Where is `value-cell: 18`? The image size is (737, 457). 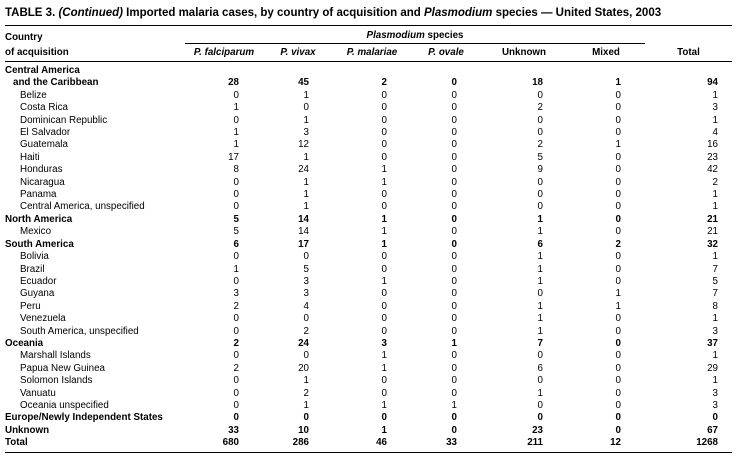
value-cell: 18 is located at coordinates (537, 83).